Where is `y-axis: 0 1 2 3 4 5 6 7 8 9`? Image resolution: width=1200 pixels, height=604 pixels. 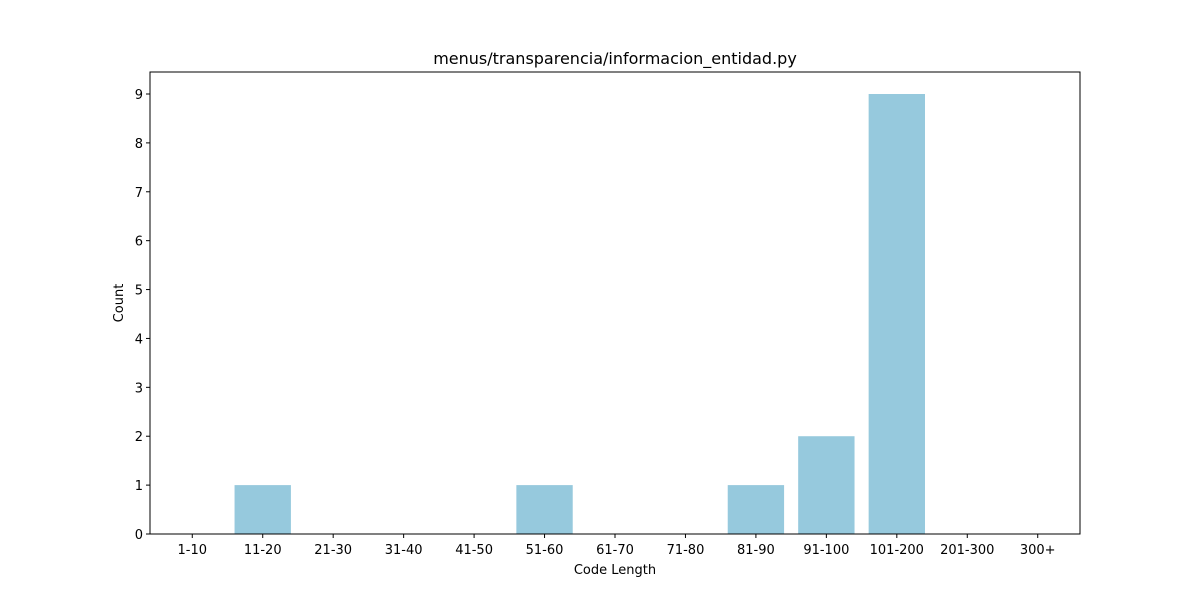
y-axis: 0 1 2 3 4 5 6 7 8 9 is located at coordinates (142, 315).